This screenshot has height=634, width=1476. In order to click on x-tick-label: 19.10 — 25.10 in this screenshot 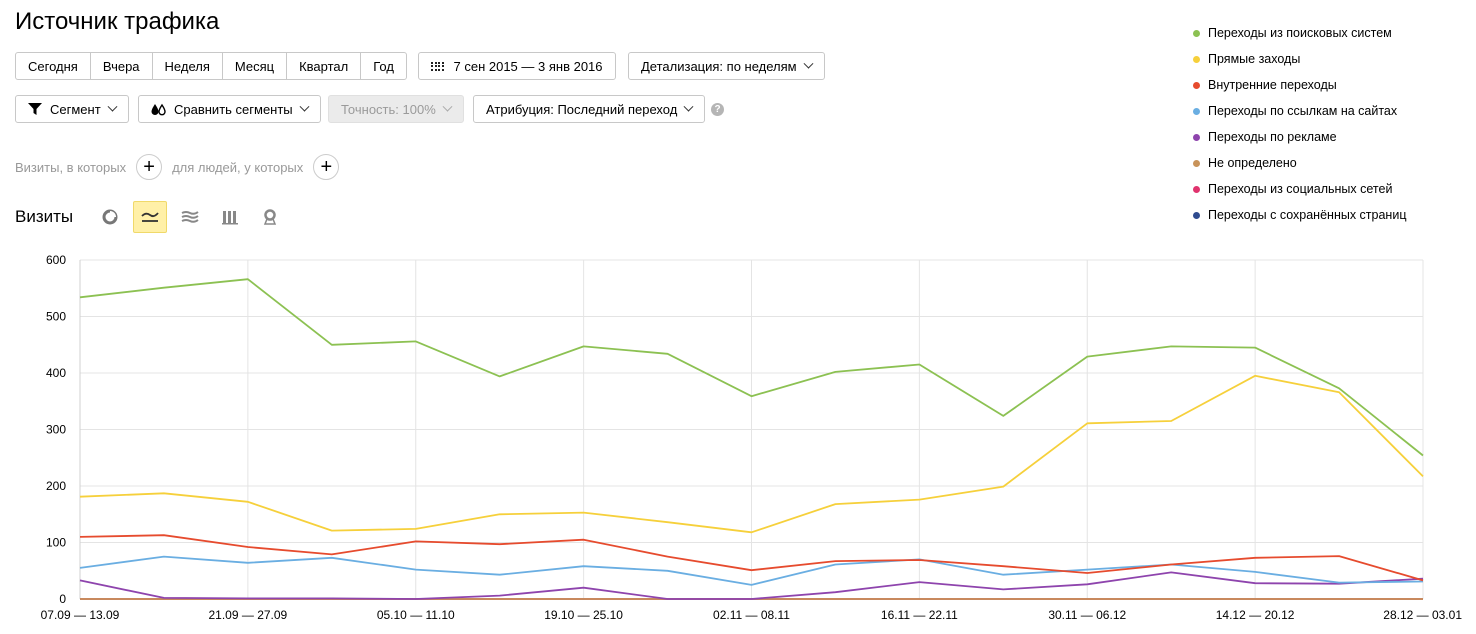, I will do `click(583, 615)`.